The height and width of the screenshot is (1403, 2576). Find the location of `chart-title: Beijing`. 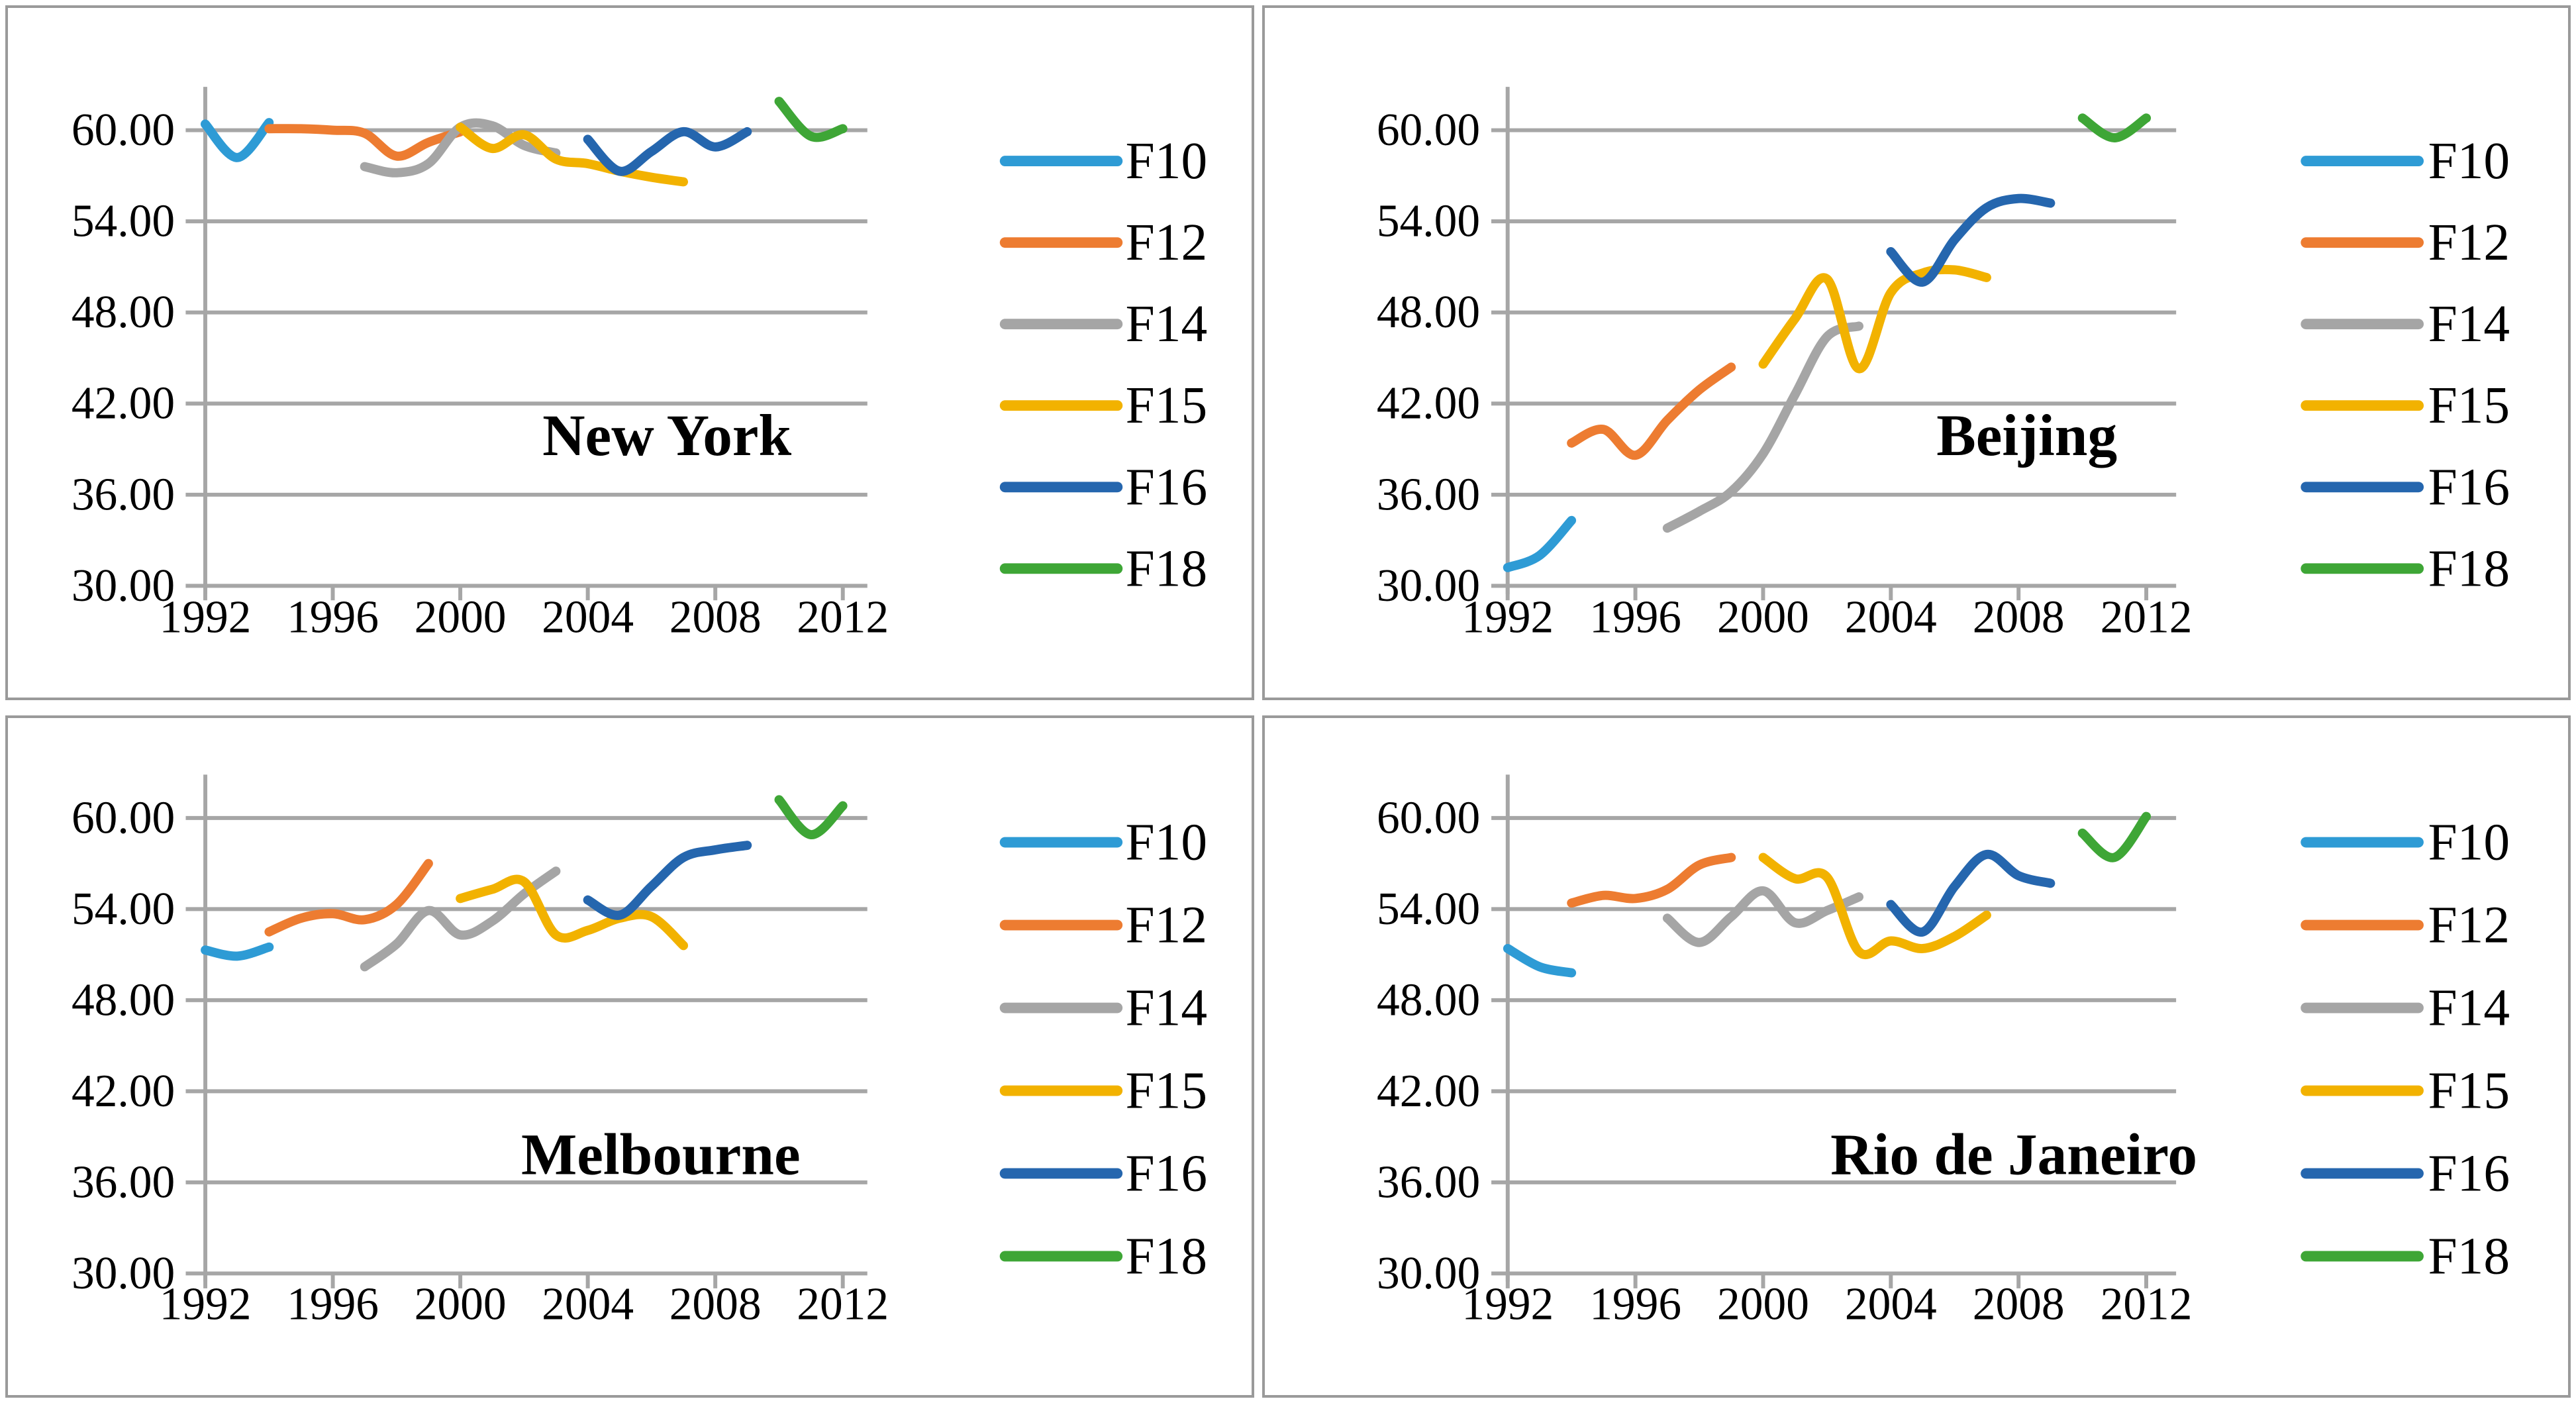

chart-title: Beijing is located at coordinates (2026, 436).